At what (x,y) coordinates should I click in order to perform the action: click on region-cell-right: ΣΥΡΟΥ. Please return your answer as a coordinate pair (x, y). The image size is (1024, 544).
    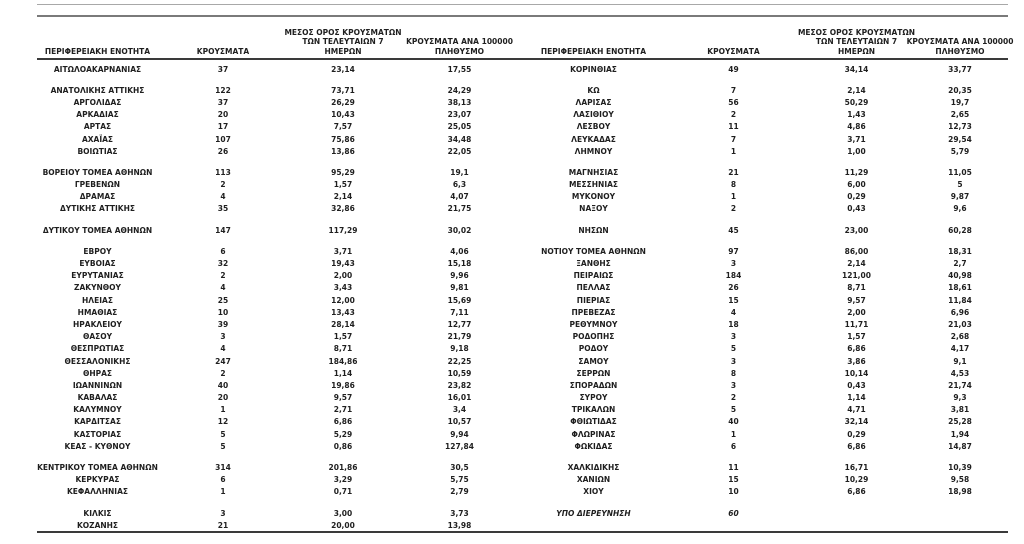
    Looking at the image, I should click on (593, 398).